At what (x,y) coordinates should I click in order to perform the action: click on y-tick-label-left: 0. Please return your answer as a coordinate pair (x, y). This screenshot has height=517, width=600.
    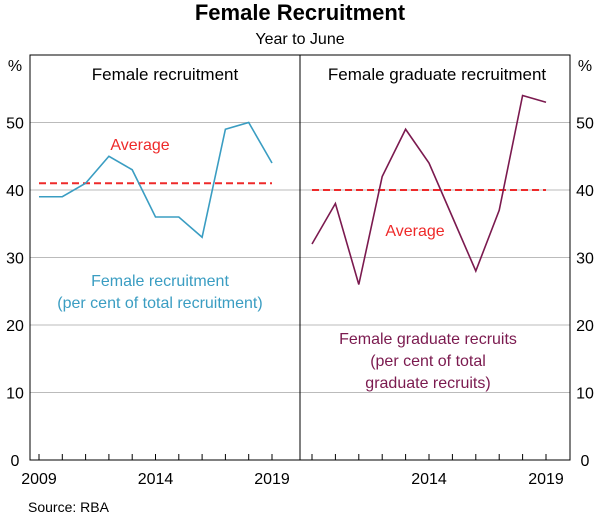
    Looking at the image, I should click on (15, 461).